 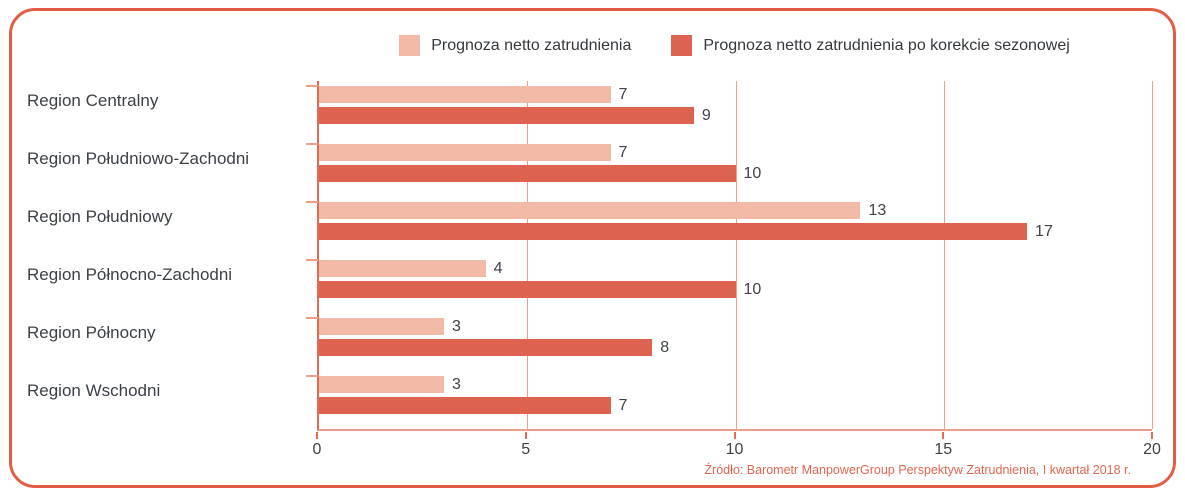 What do you see at coordinates (91, 332) in the screenshot?
I see `category-label: Region Północny` at bounding box center [91, 332].